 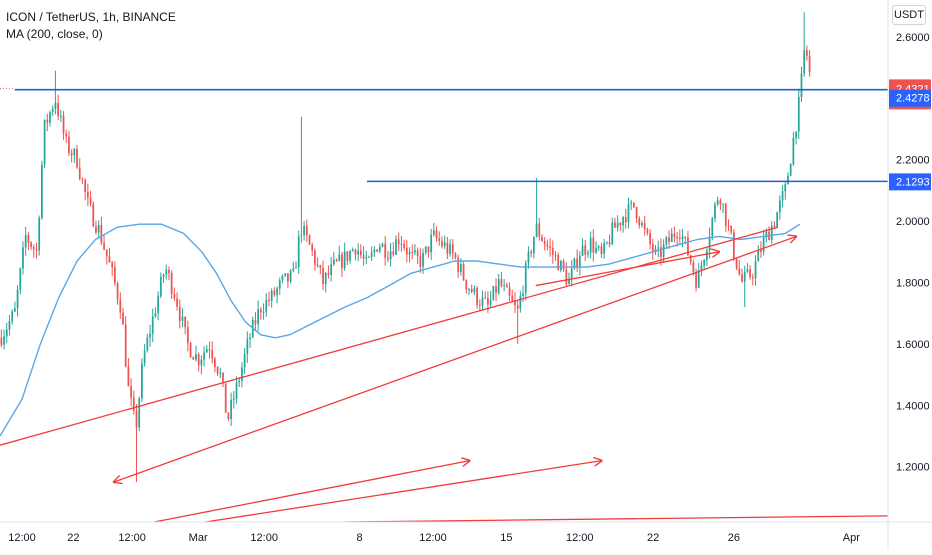 I want to click on indicator-legend: MA (200, close, 0), so click(x=54, y=34).